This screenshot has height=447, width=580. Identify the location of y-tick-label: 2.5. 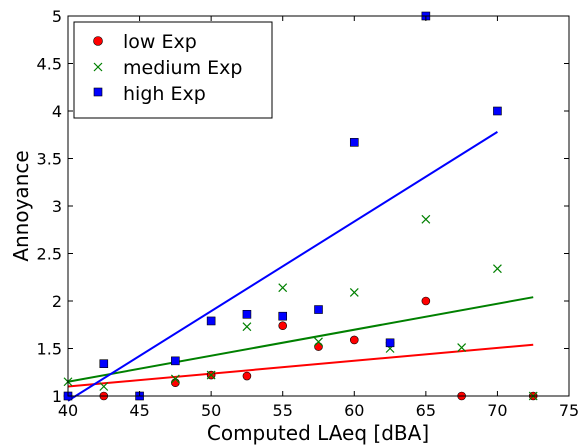
(49, 254).